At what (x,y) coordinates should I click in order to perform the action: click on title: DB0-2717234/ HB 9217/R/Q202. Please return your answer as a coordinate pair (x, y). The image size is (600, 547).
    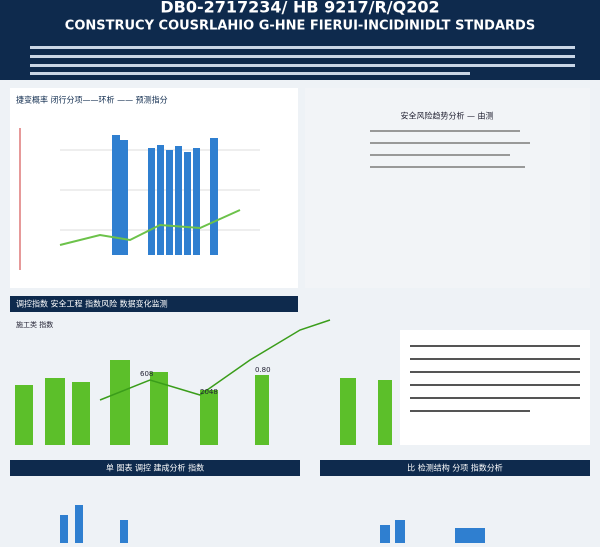
    Looking at the image, I should click on (299, 8).